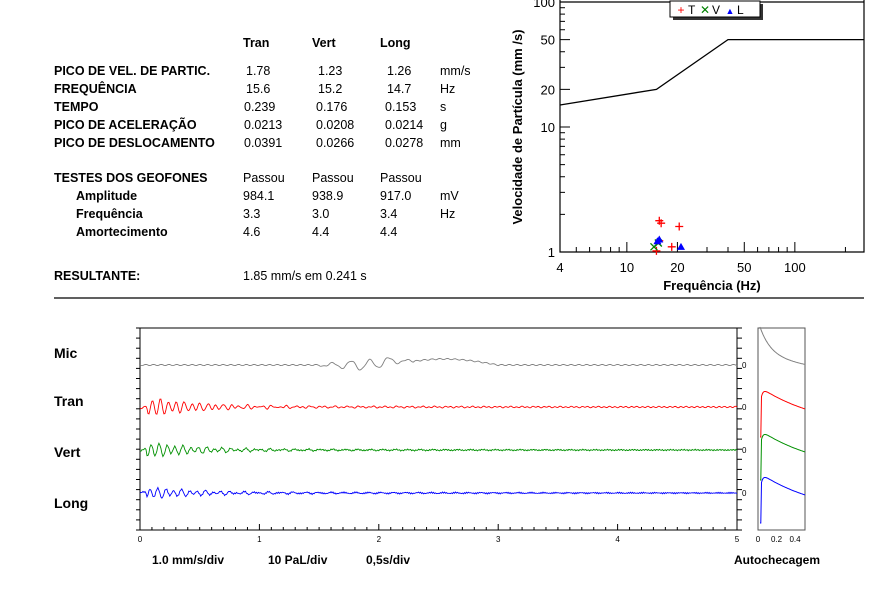 The height and width of the screenshot is (589, 881). What do you see at coordinates (548, 40) in the screenshot?
I see `y-tick-label: 50` at bounding box center [548, 40].